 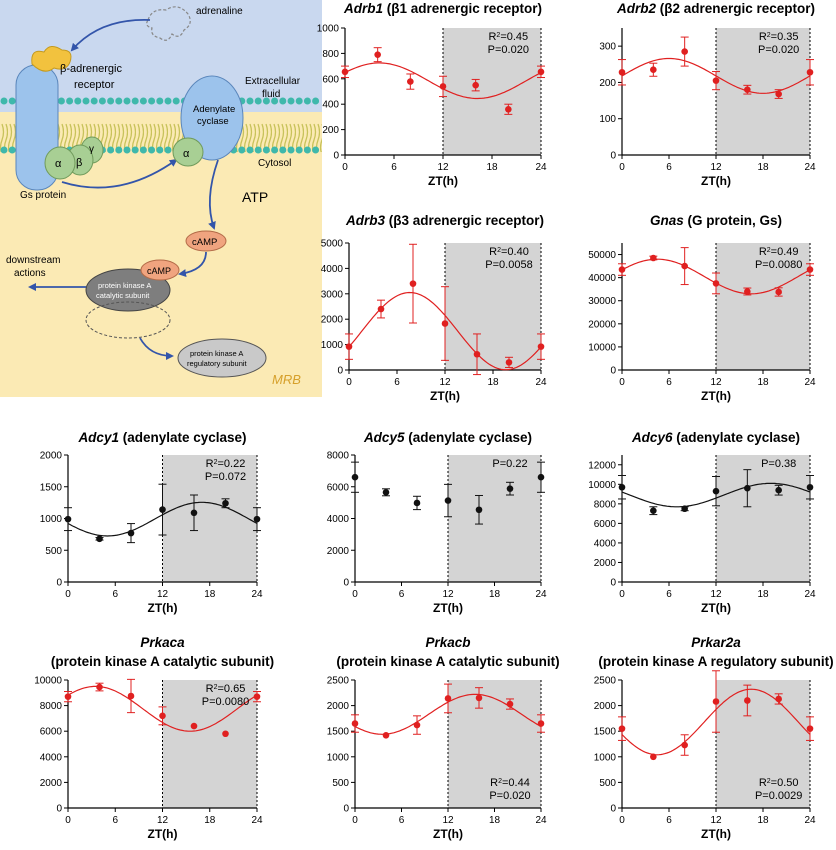 I want to click on y-tick-label: 6000, so click(x=51, y=732).